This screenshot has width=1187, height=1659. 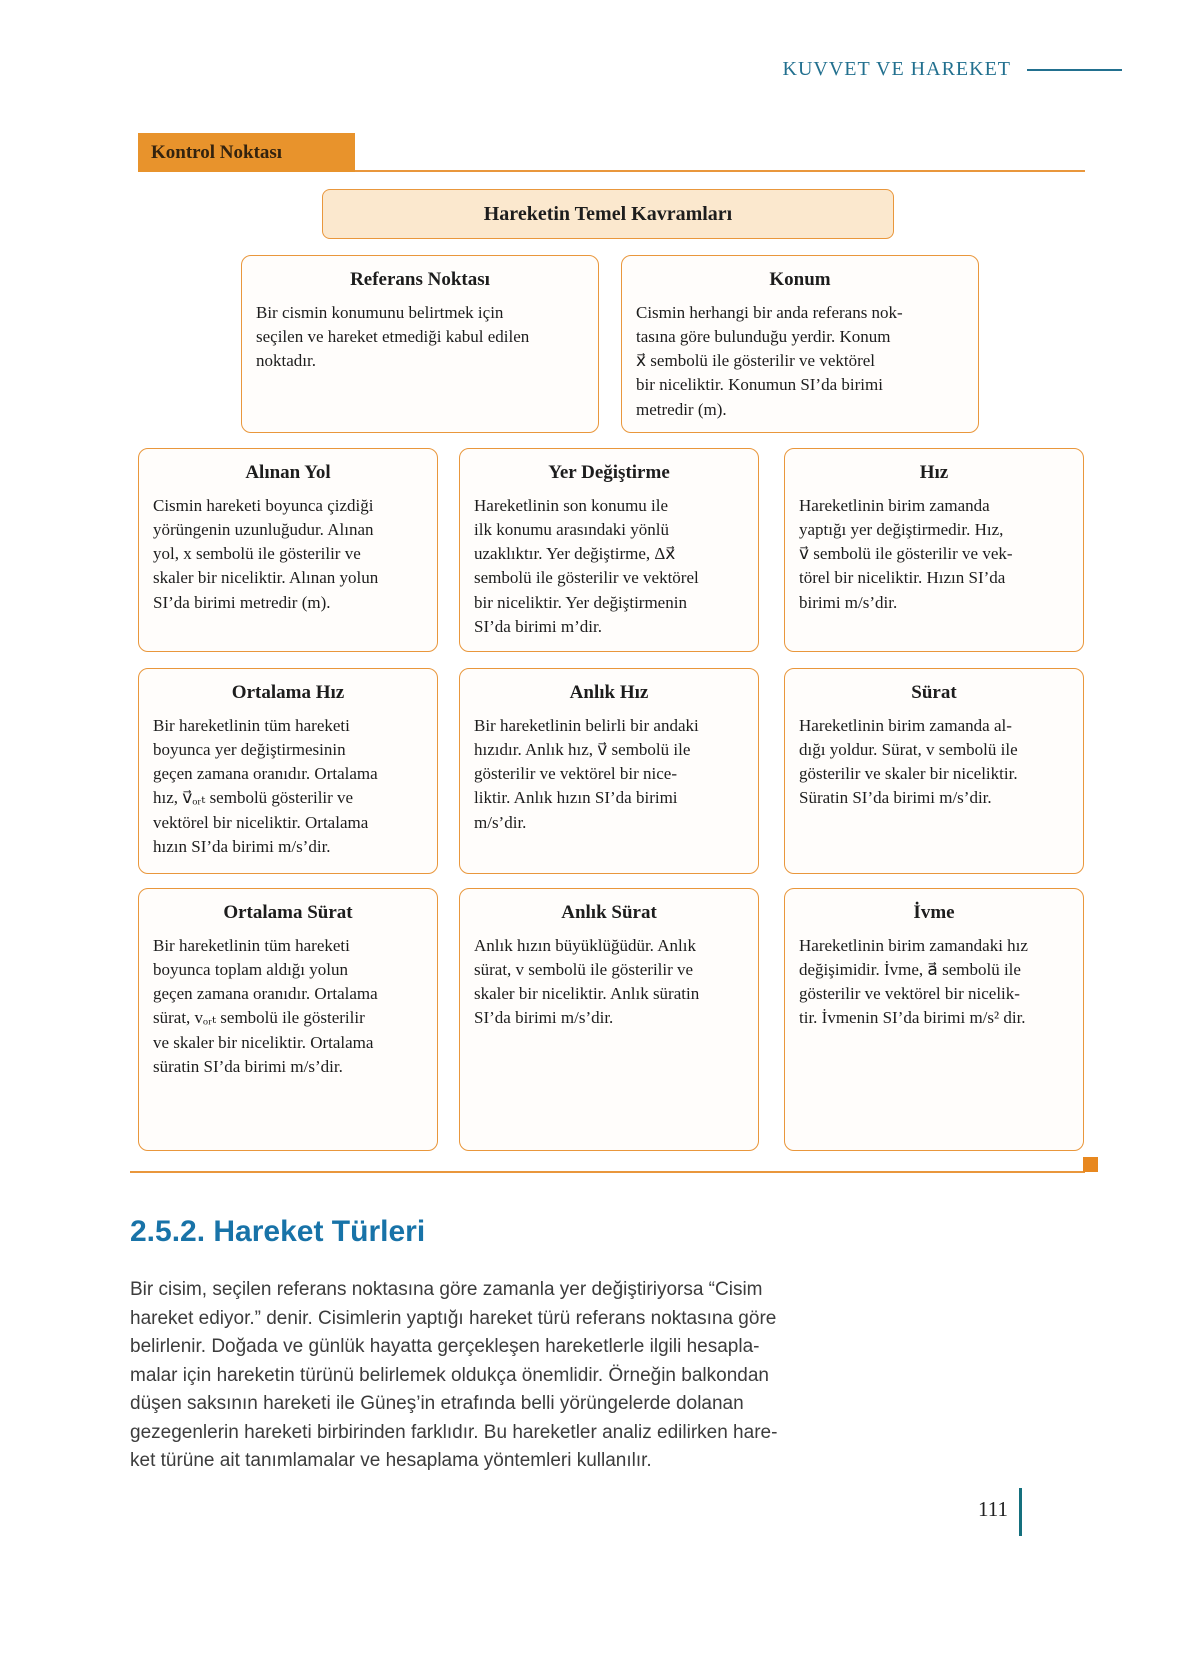 I want to click on concept-box-title: Alınan Yol, so click(x=288, y=472).